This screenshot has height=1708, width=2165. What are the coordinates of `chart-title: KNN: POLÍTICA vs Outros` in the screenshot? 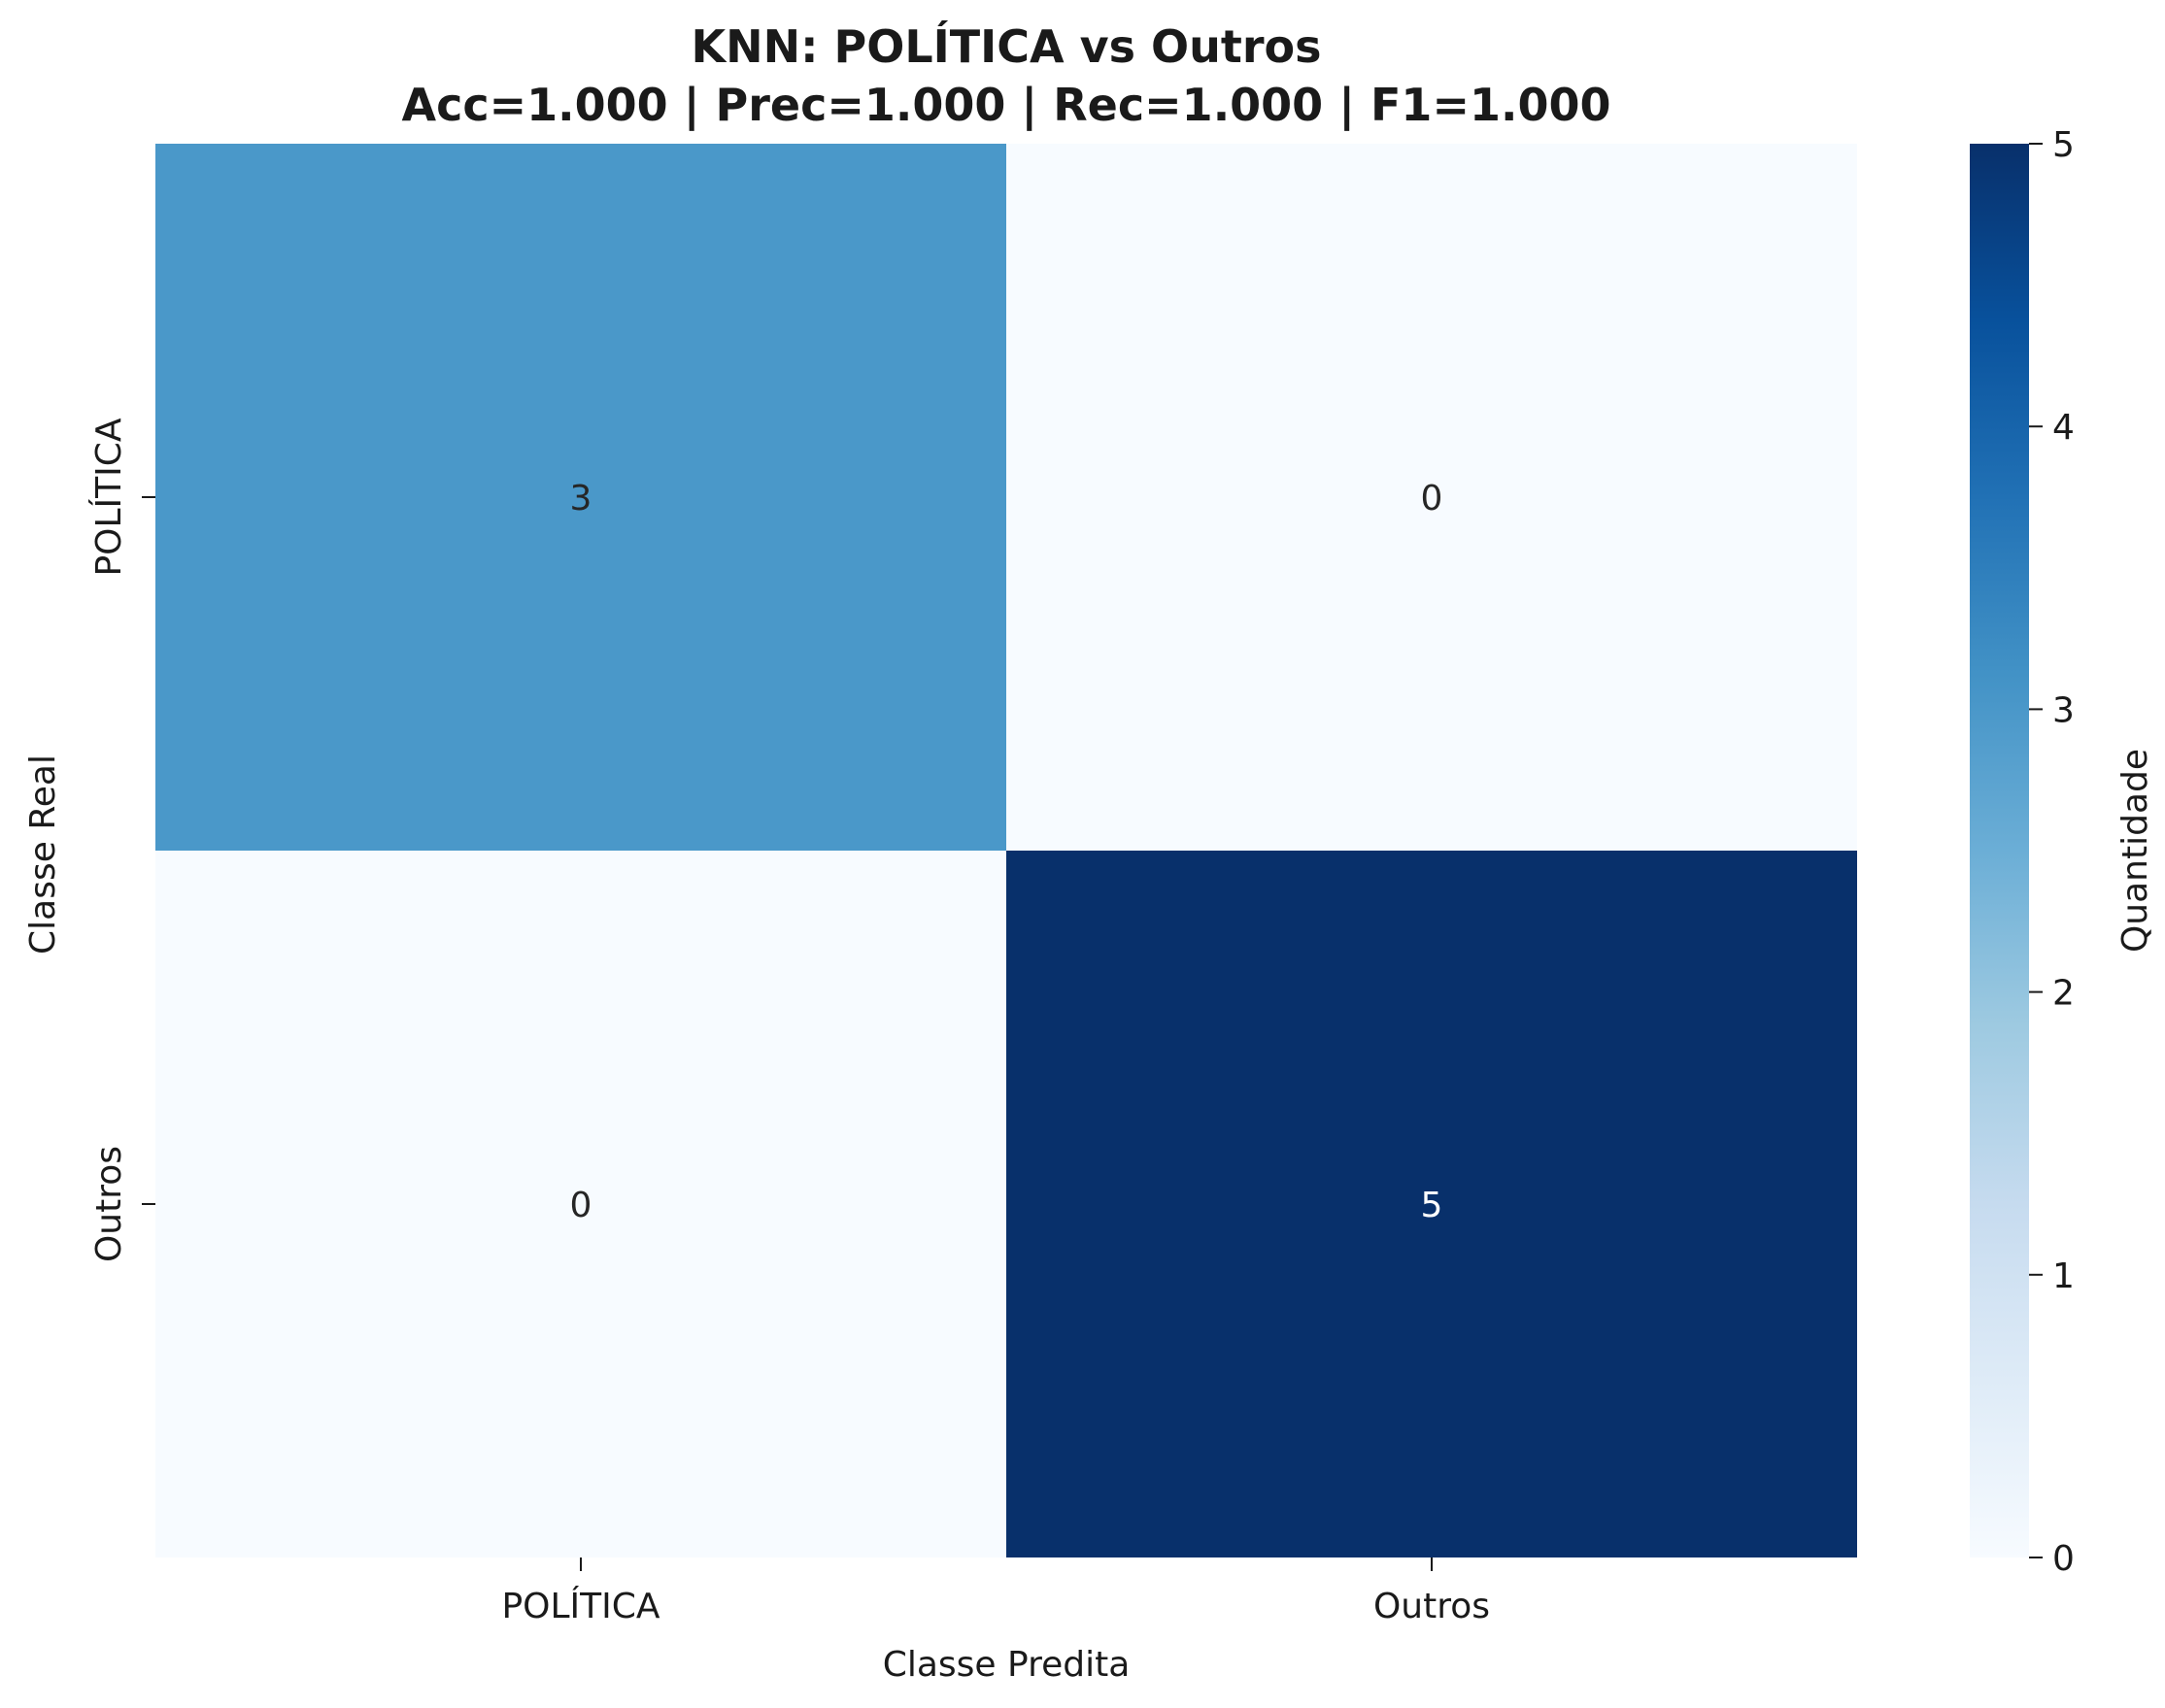 It's located at (1006, 46).